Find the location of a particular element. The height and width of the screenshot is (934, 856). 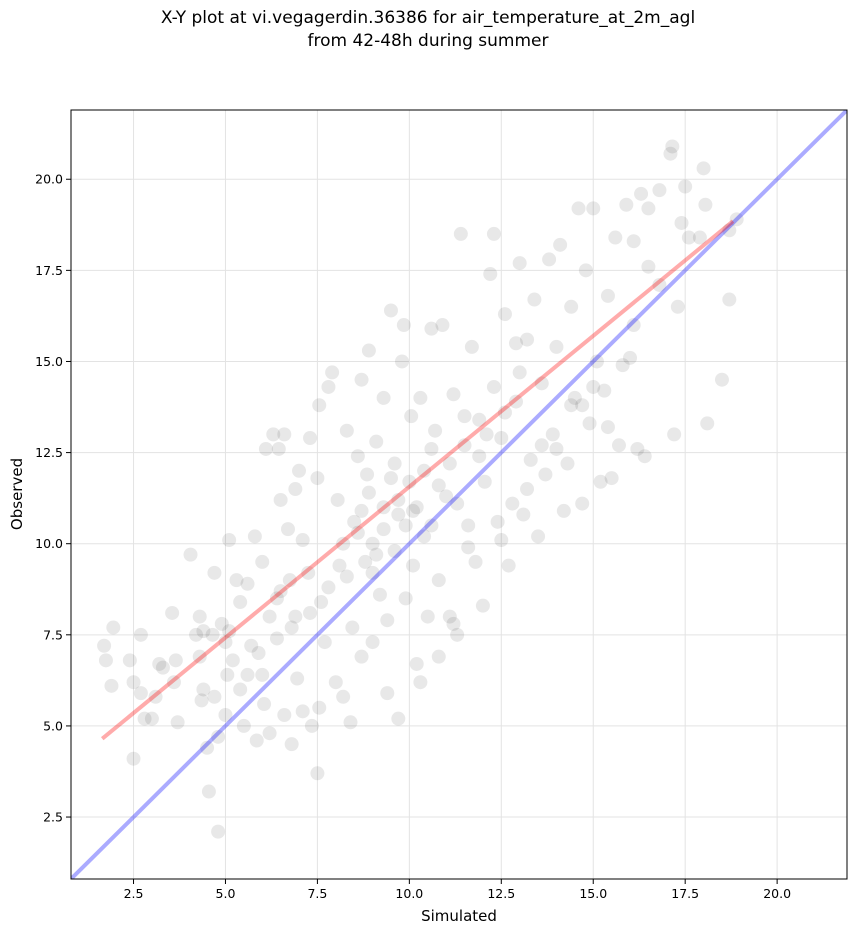

y-tick-label: 20.0 is located at coordinates (49, 179).